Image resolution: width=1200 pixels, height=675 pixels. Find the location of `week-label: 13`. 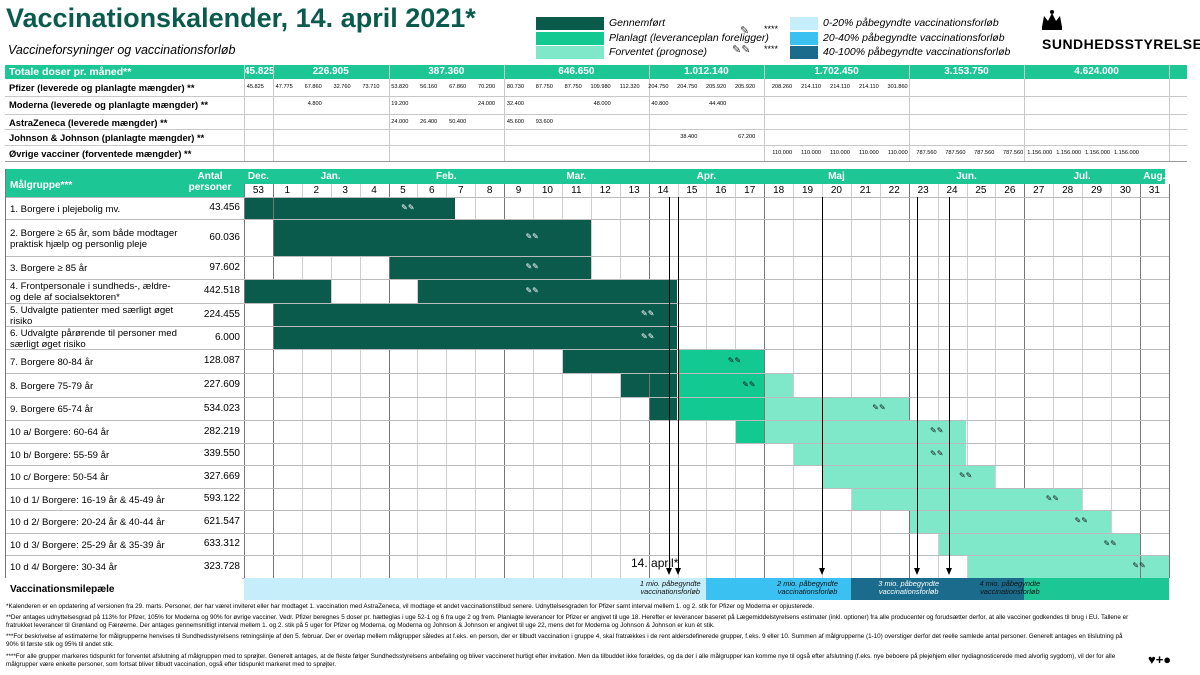

week-label: 13 is located at coordinates (634, 190).